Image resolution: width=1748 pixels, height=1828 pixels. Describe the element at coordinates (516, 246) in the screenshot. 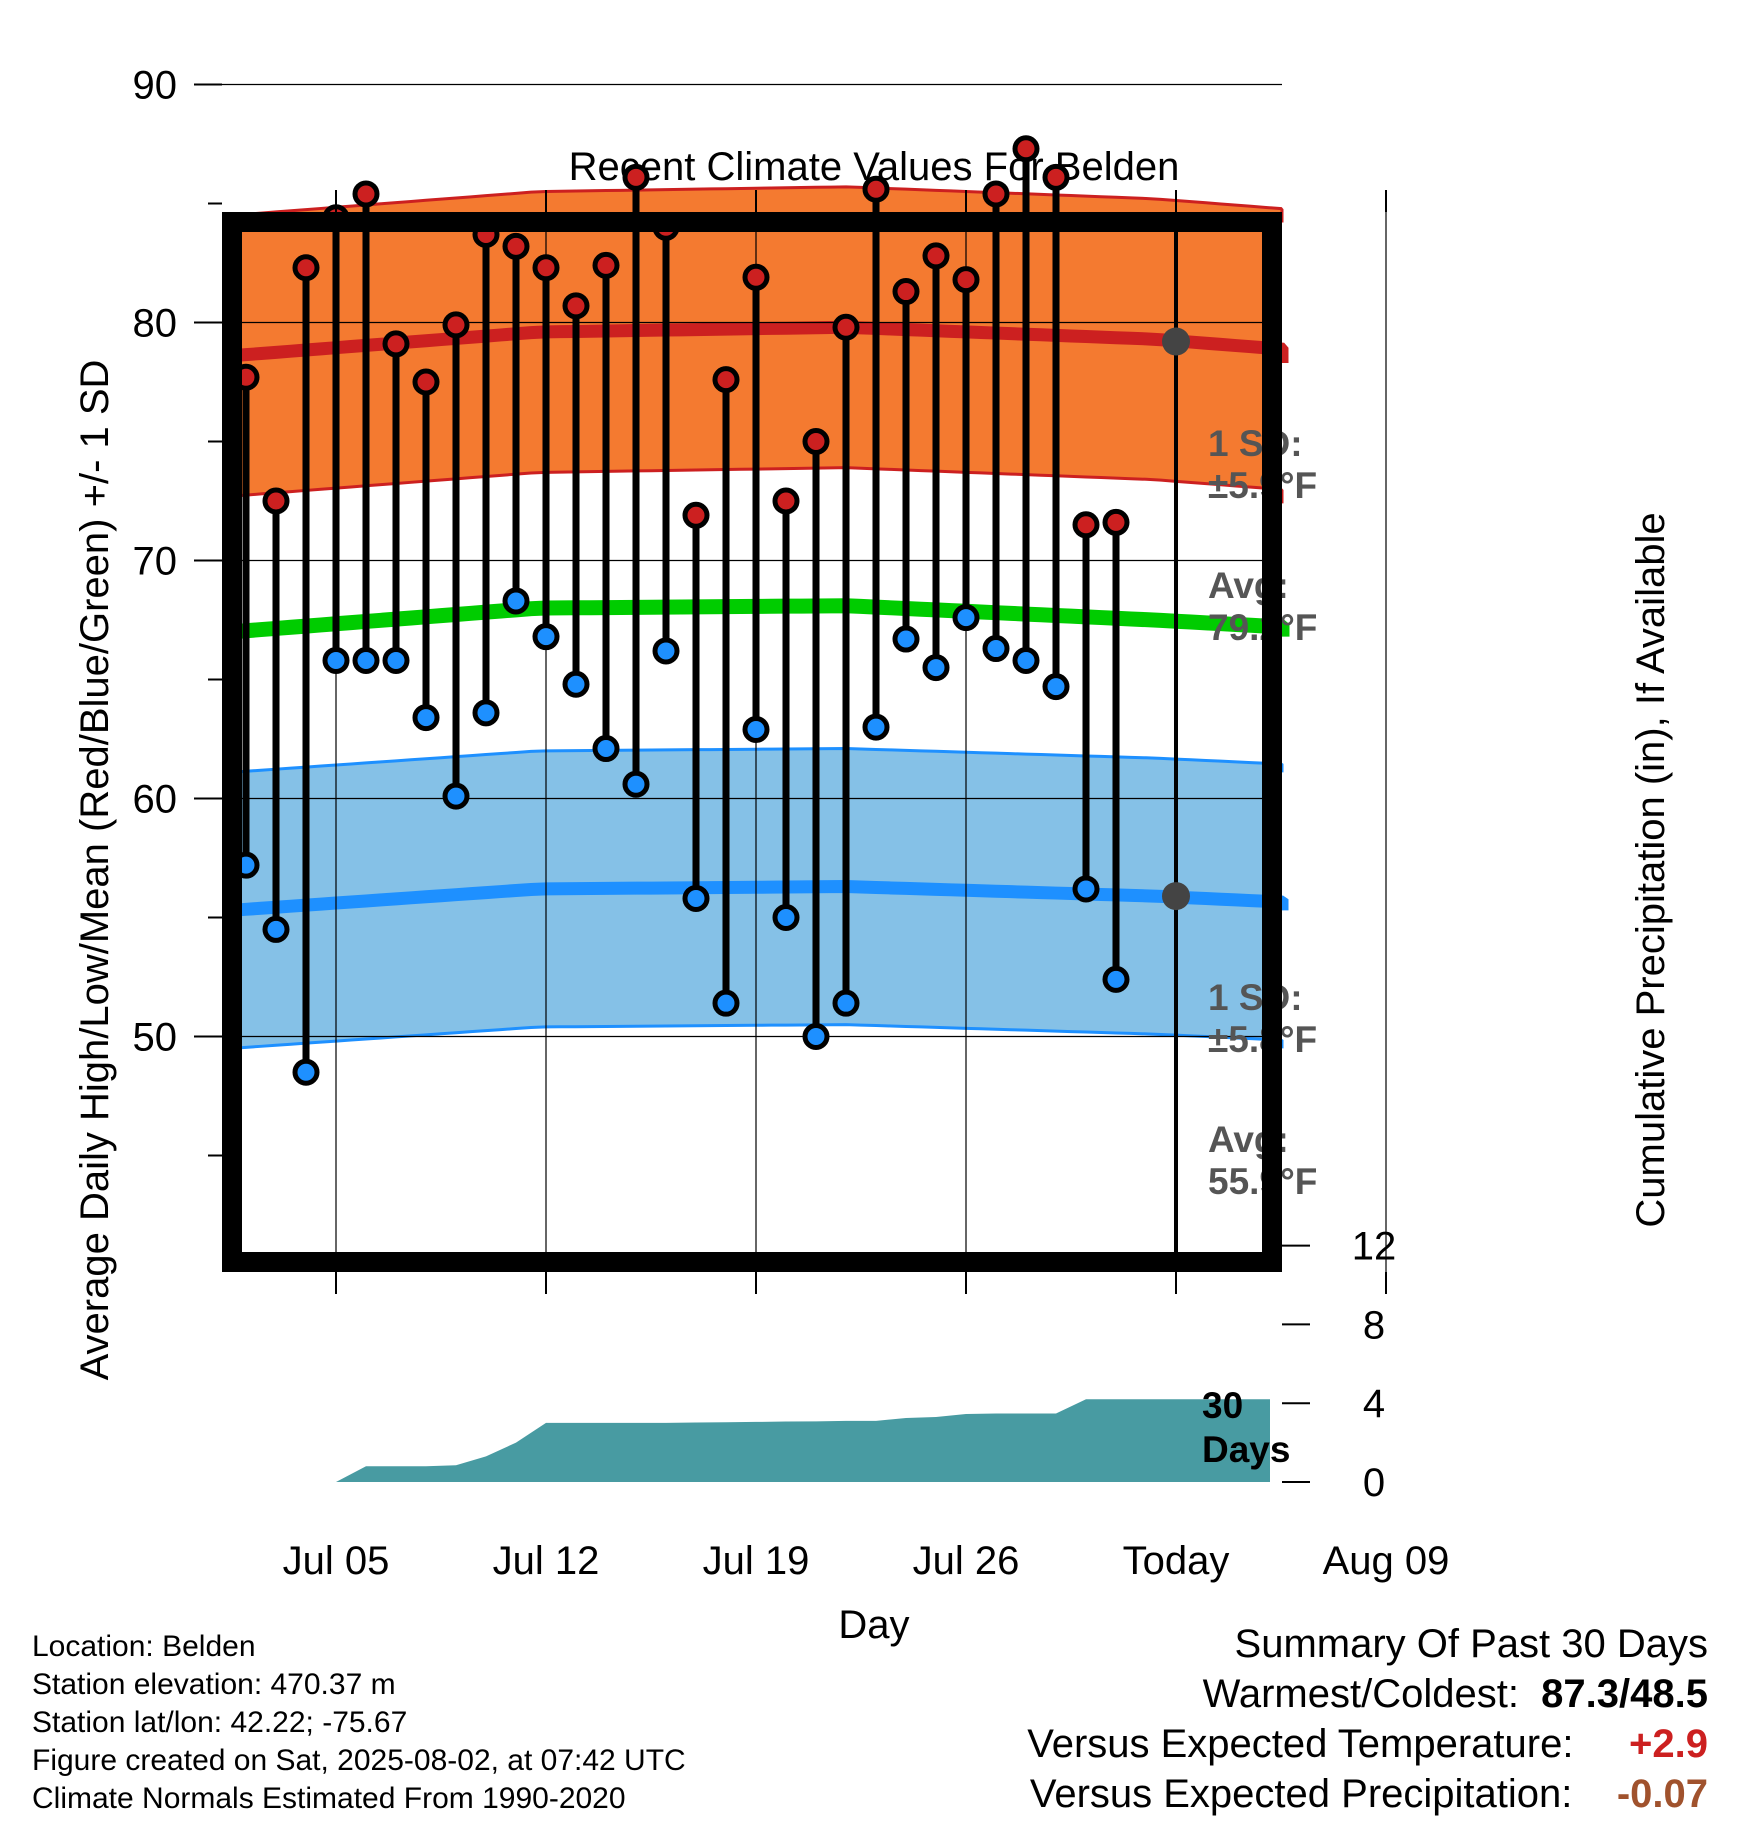

I see `high-point-Jul 11` at that location.